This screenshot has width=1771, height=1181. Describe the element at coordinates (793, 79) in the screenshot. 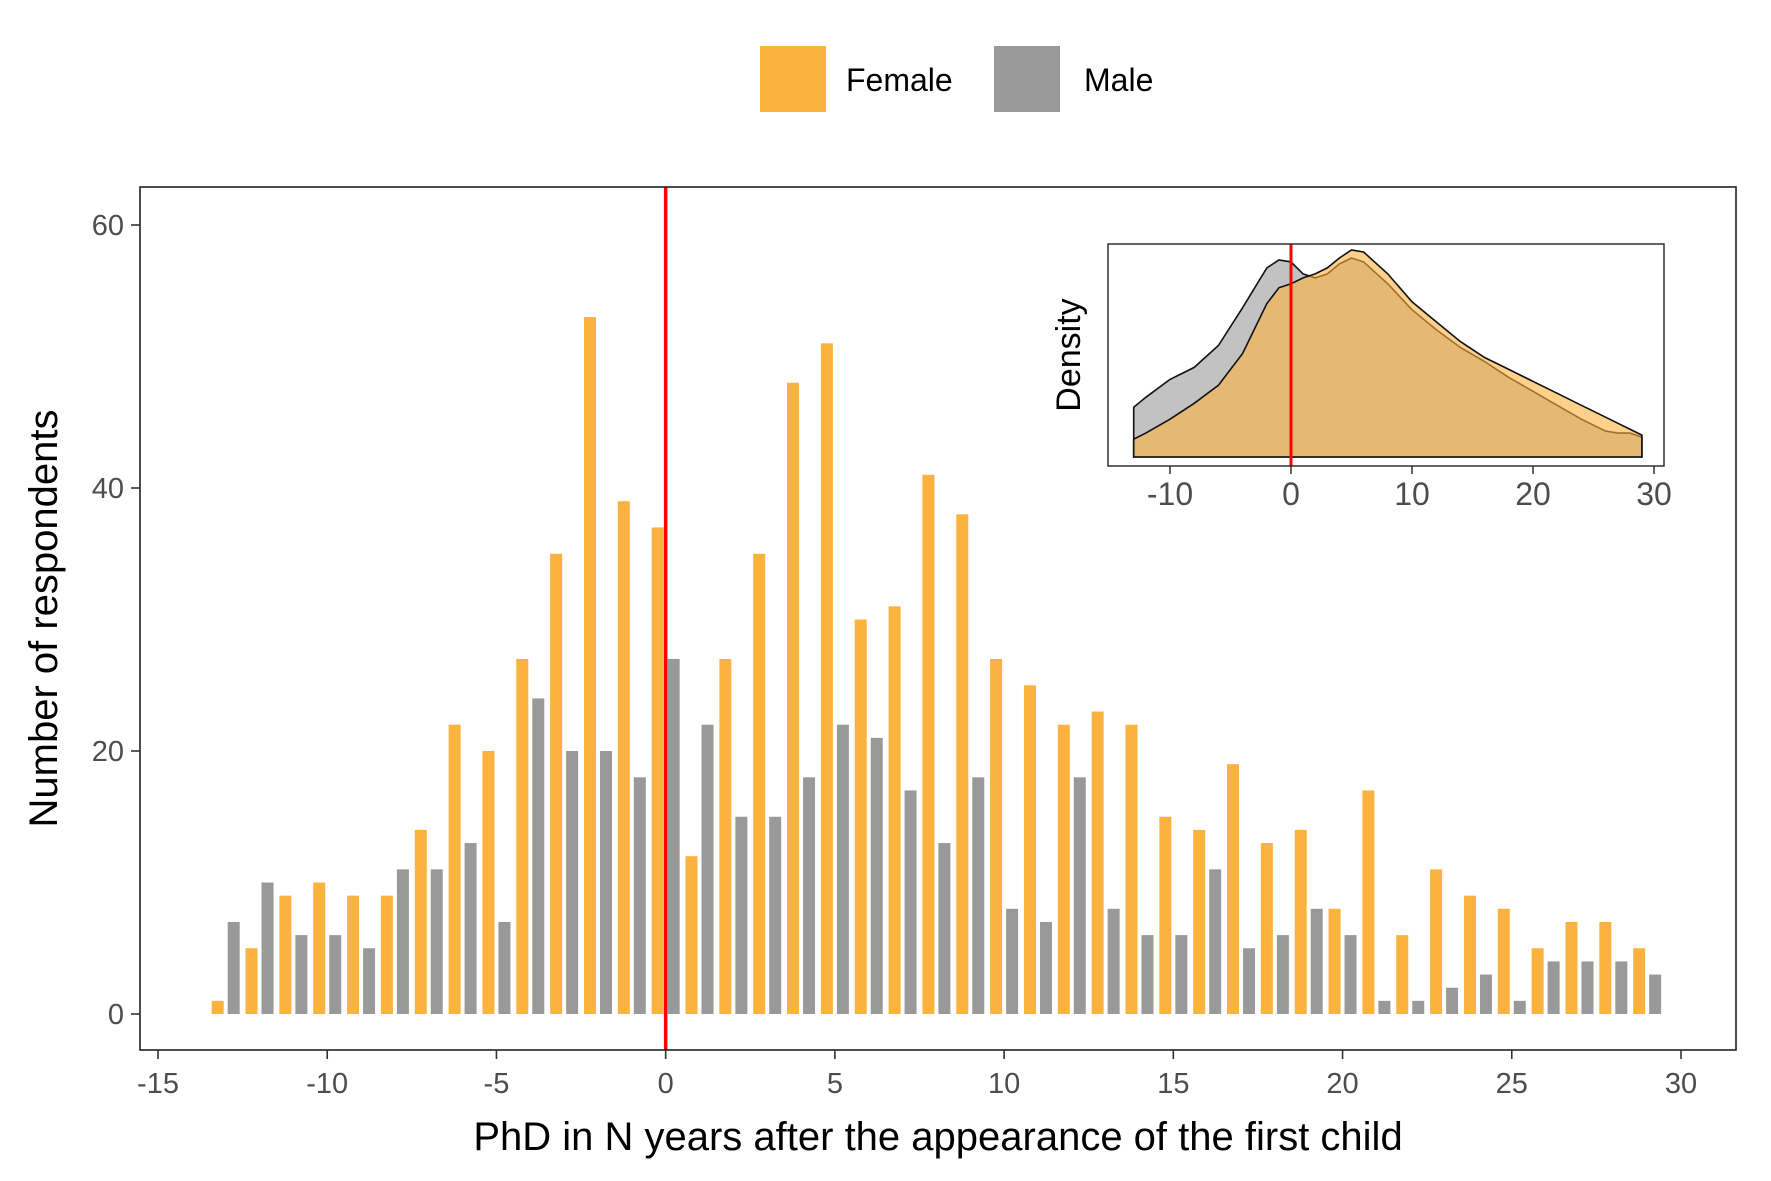

I see `legend-swatch-female` at that location.